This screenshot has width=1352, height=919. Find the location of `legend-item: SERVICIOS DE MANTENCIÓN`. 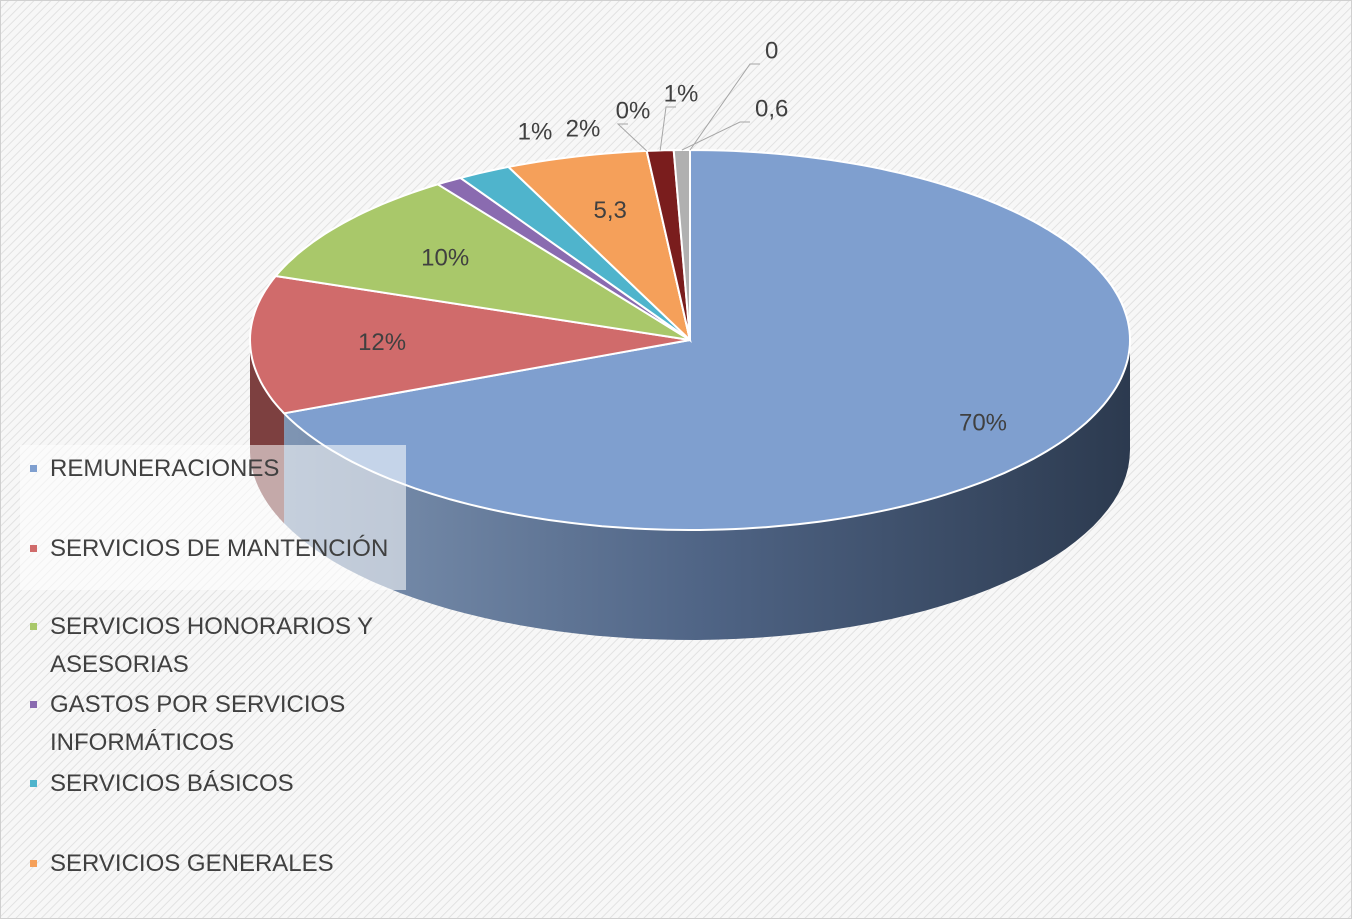

legend-item: SERVICIOS DE MANTENCIÓN is located at coordinates (218, 549).